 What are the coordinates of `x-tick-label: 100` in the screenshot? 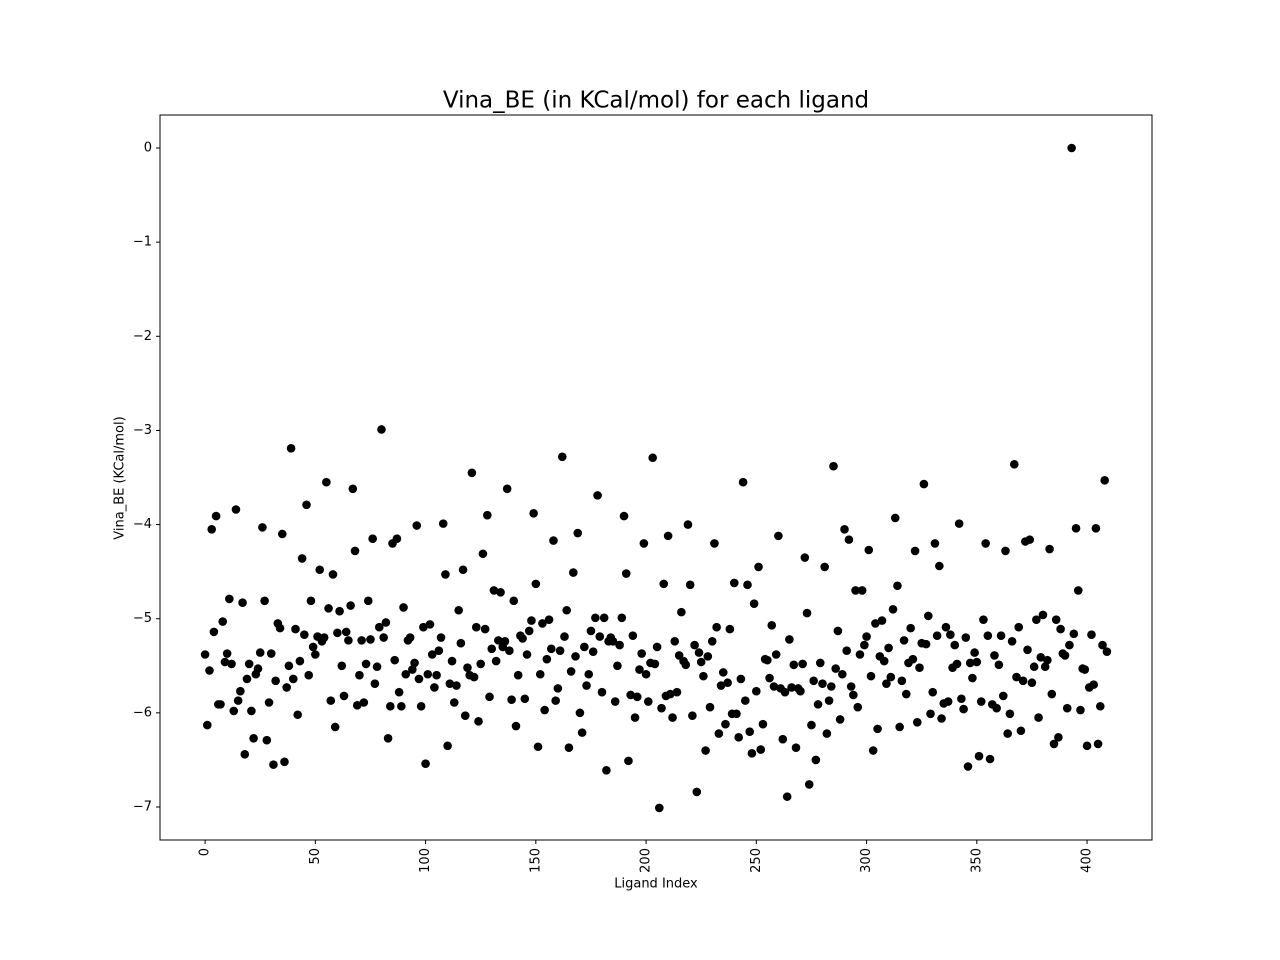 It's located at (425, 860).